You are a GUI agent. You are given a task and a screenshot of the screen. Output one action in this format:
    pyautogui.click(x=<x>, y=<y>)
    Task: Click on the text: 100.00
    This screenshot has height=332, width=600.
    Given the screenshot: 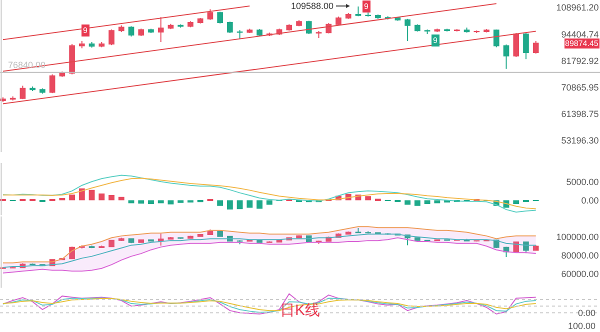 What is the action you would take?
    pyautogui.click(x=582, y=326)
    